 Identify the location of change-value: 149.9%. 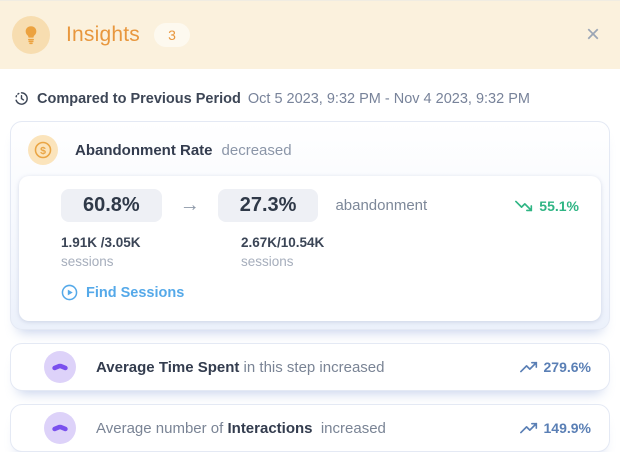
(567, 428).